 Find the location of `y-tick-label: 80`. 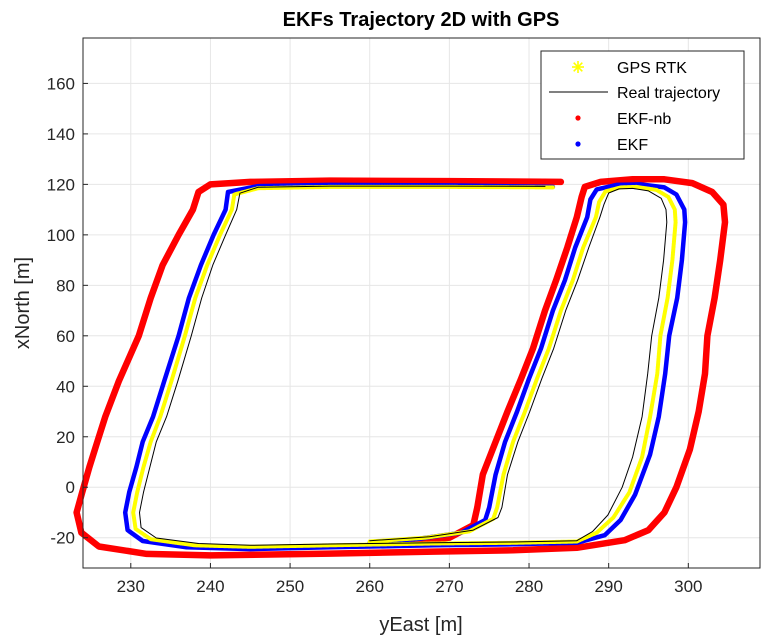

y-tick-label: 80 is located at coordinates (65, 285).